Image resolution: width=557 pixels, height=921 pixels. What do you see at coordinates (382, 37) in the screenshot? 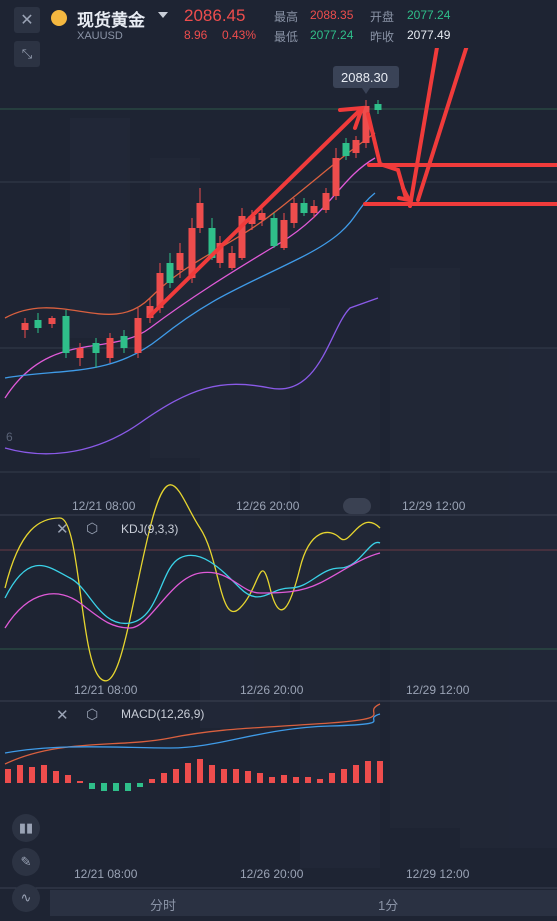
I see `prev-close-label: 昨收` at bounding box center [382, 37].